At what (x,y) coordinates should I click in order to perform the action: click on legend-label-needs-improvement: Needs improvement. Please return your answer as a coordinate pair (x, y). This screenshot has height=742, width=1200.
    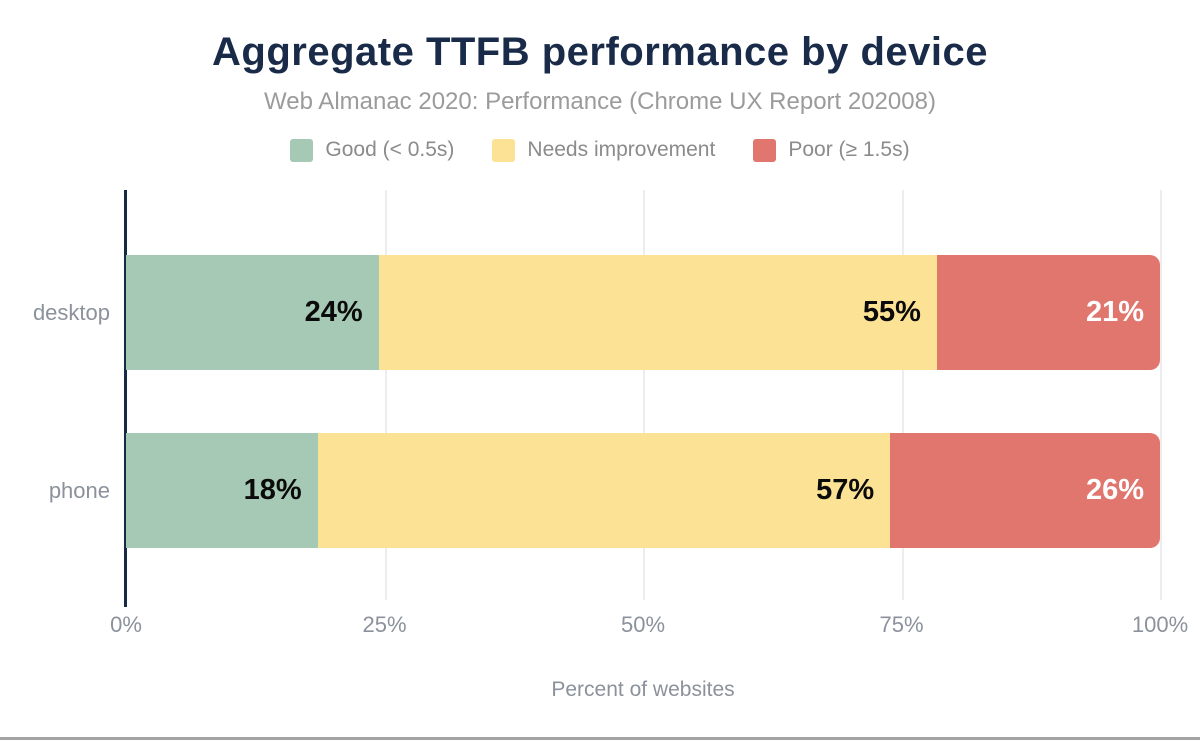
    Looking at the image, I should click on (621, 149).